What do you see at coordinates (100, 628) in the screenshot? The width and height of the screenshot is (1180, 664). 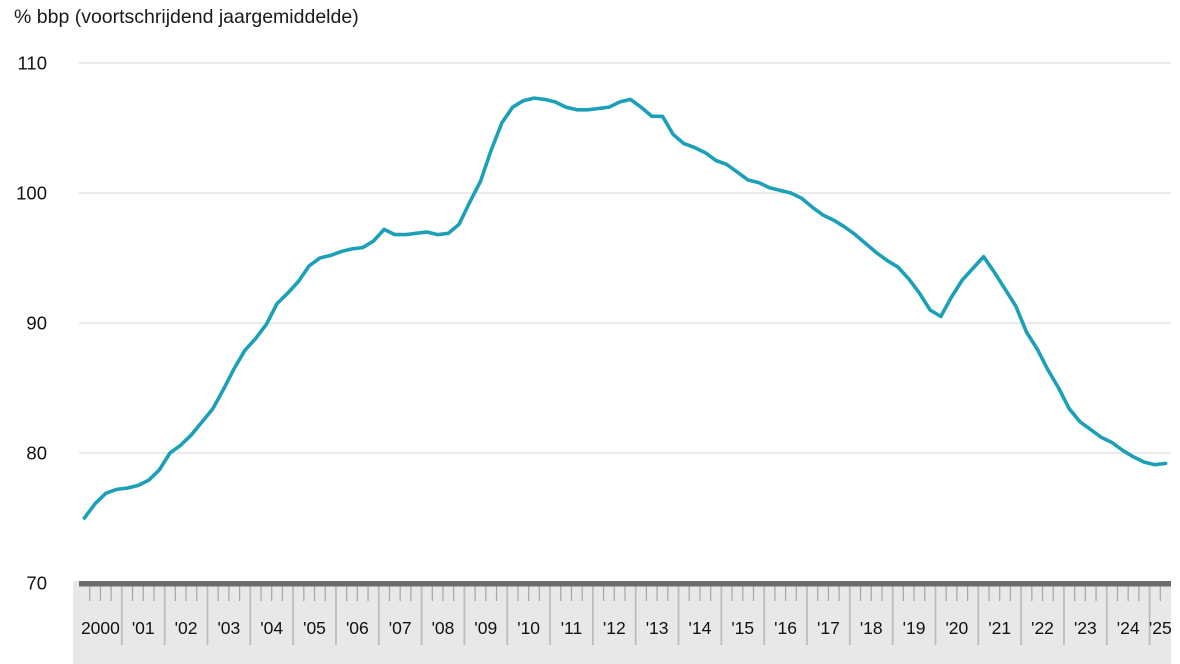 I see `x-tick-label: 2000` at bounding box center [100, 628].